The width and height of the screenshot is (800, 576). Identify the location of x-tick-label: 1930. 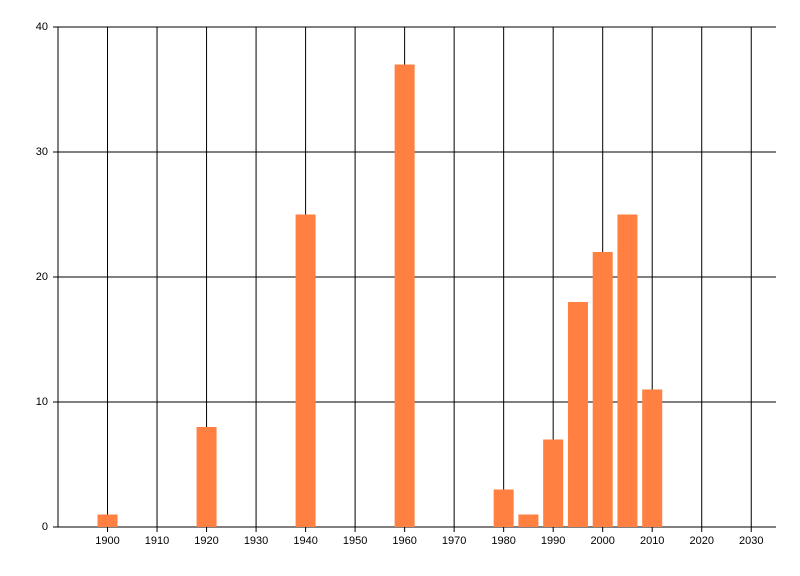
(256, 541).